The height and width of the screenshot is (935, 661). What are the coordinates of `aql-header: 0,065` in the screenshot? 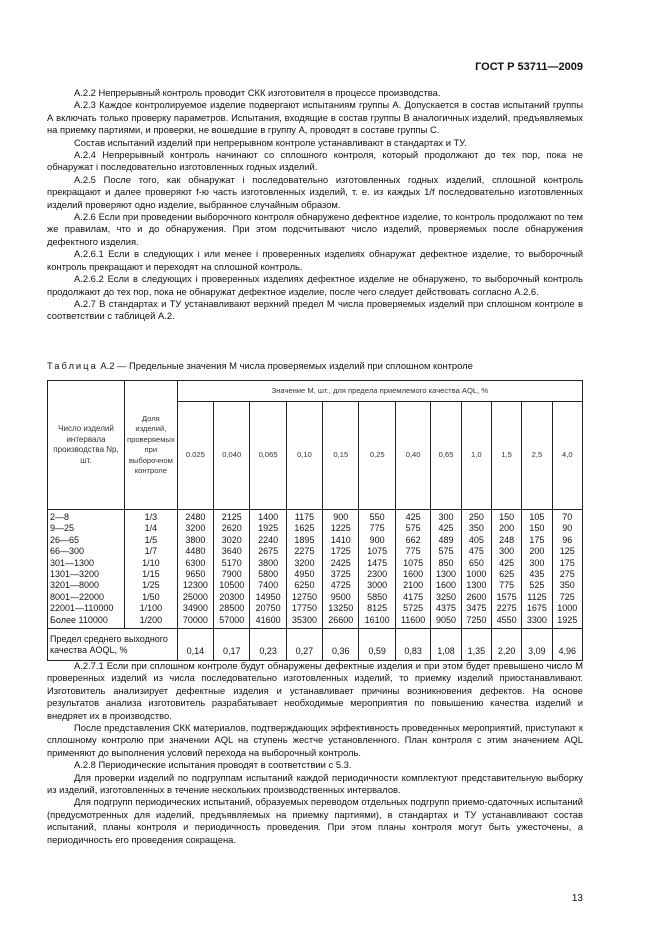 It's located at (268, 455).